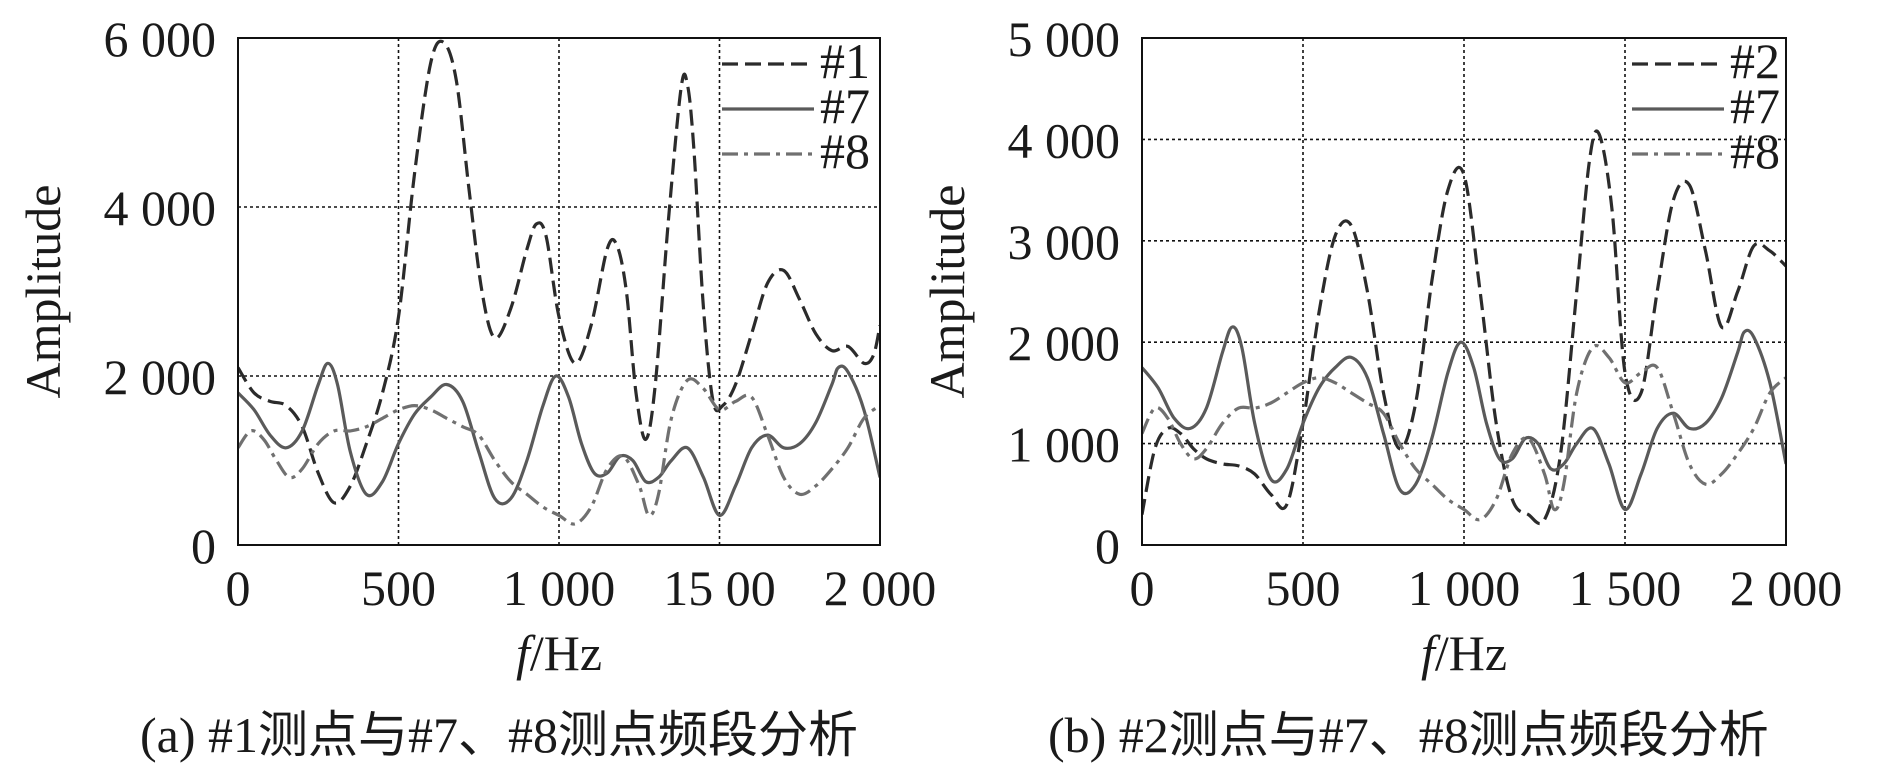 The image size is (1890, 777). I want to click on y-tick-label: 3 000, so click(1064, 242).